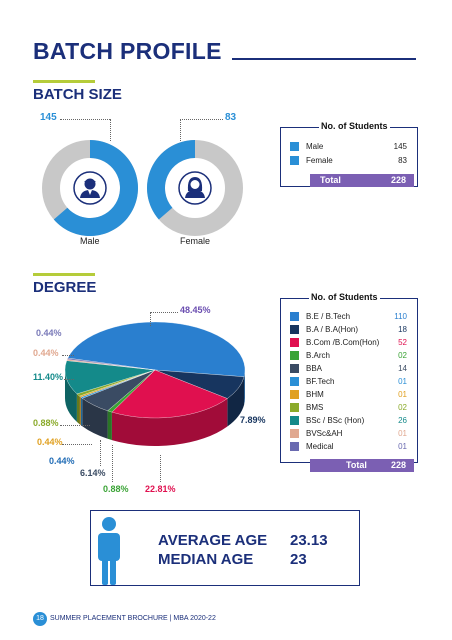 The height and width of the screenshot is (640, 452). Describe the element at coordinates (332, 329) in the screenshot. I see `legend-label: B.A / B.A(Hon)` at that location.